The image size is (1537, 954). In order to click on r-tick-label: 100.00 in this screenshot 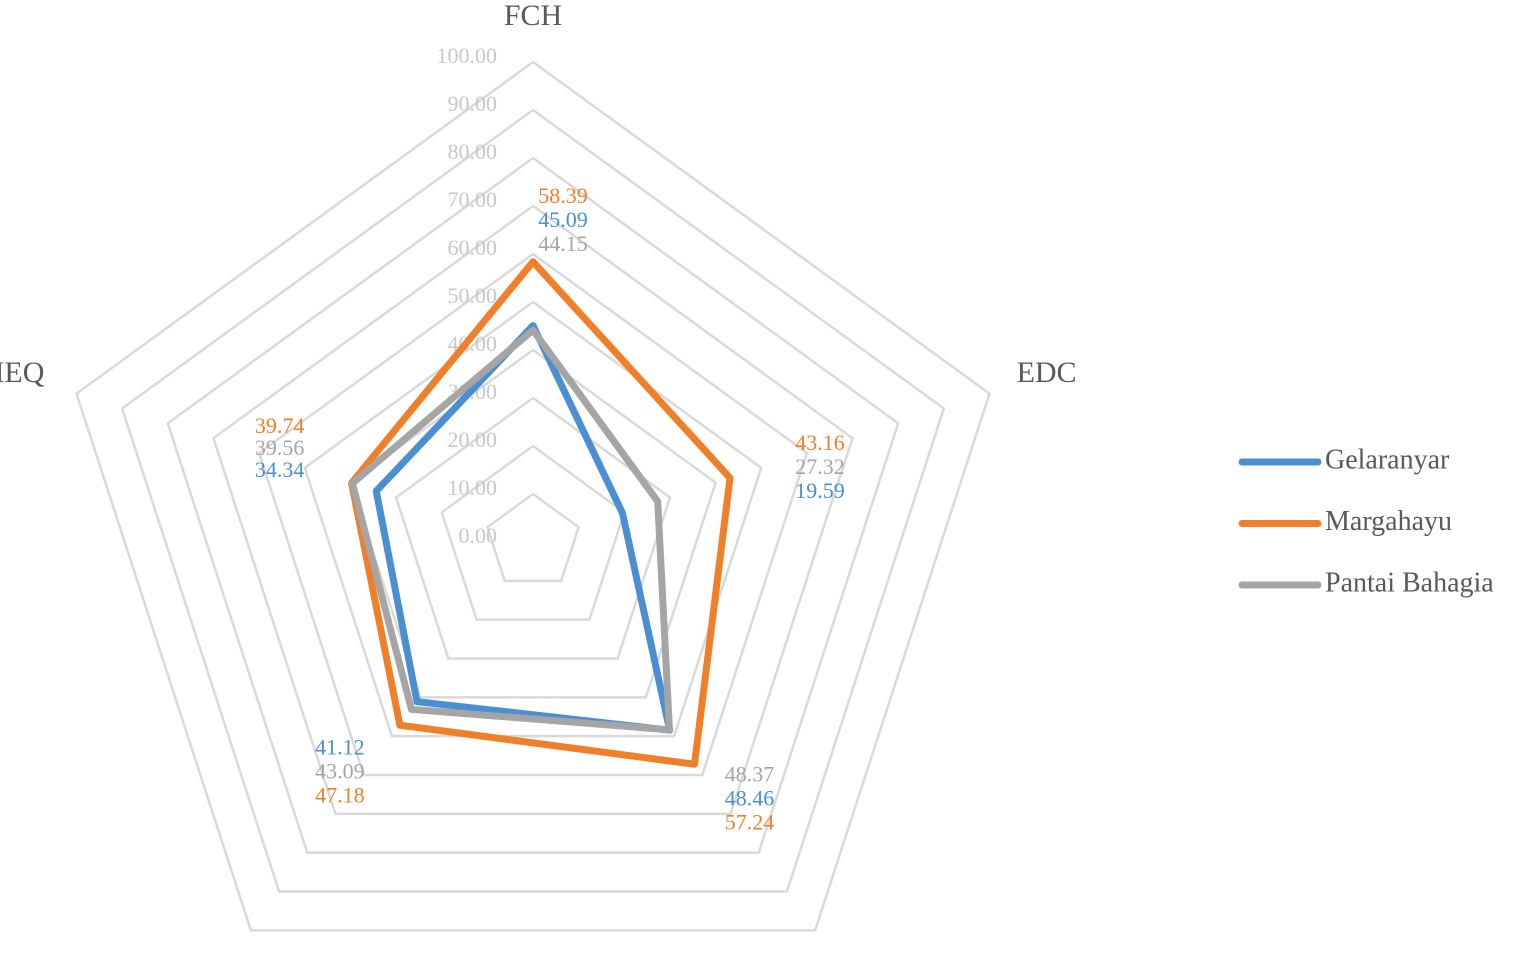, I will do `click(467, 55)`.